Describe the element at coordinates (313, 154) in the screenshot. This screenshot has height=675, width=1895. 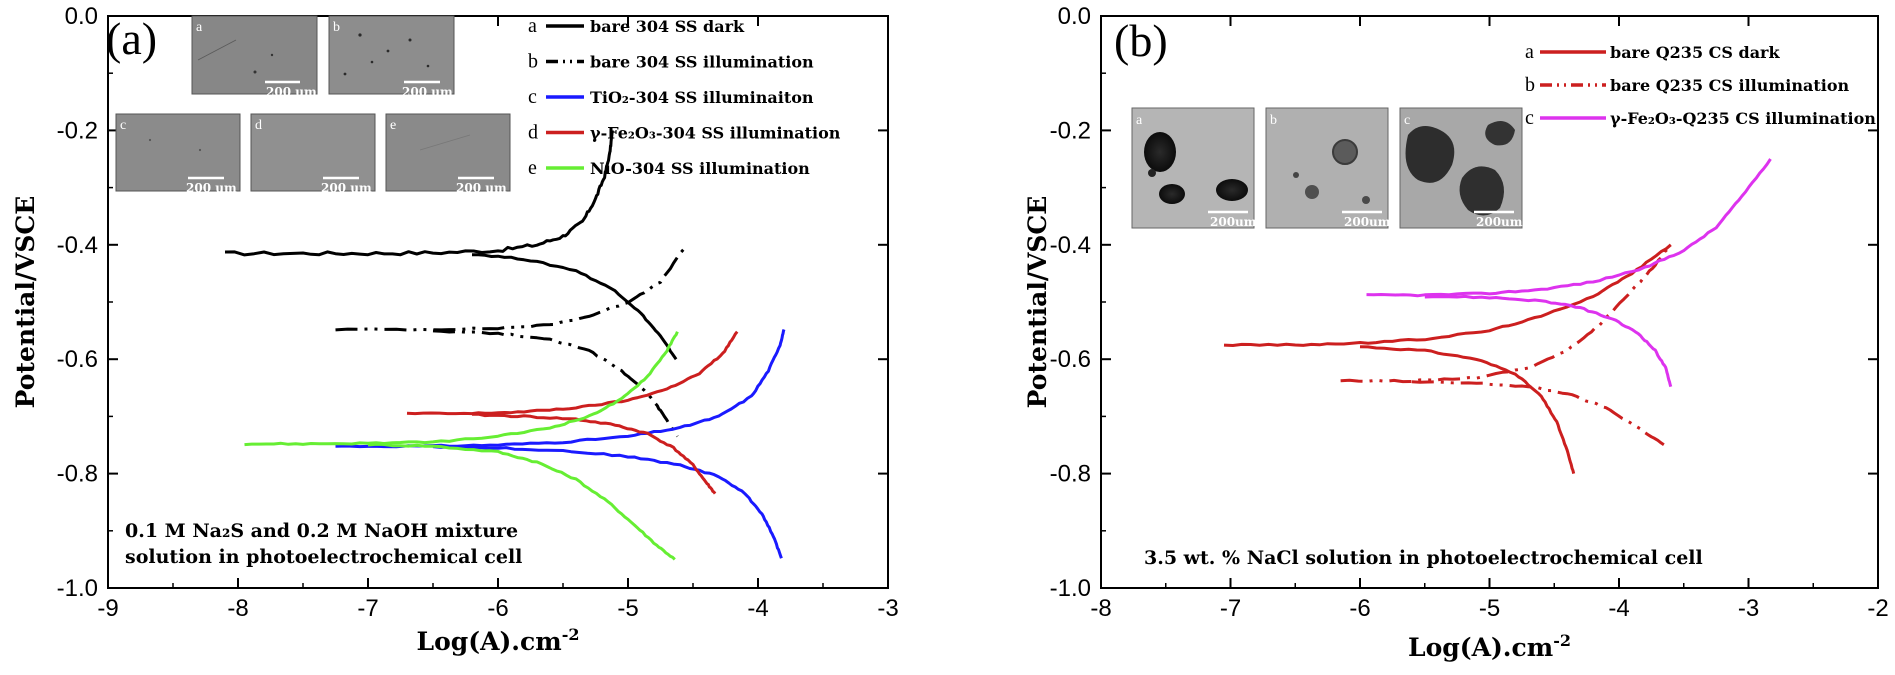
I see `inset-a-d: d 200 um` at that location.